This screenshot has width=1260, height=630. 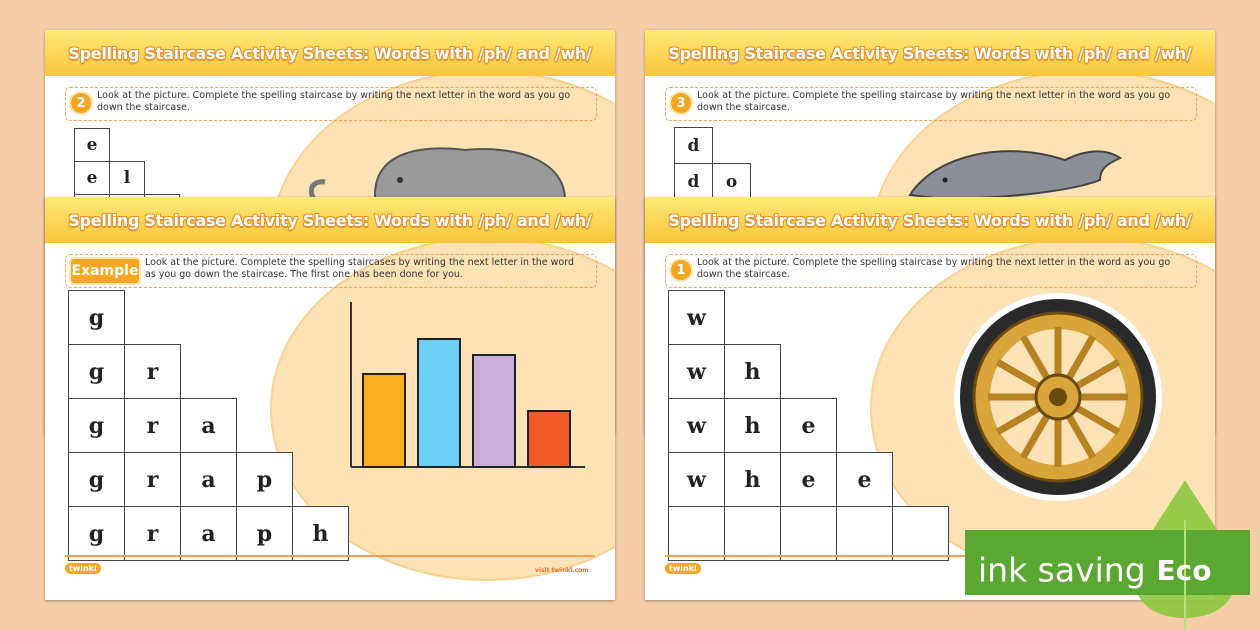 I want to click on eco-bar, so click(x=1107, y=562).